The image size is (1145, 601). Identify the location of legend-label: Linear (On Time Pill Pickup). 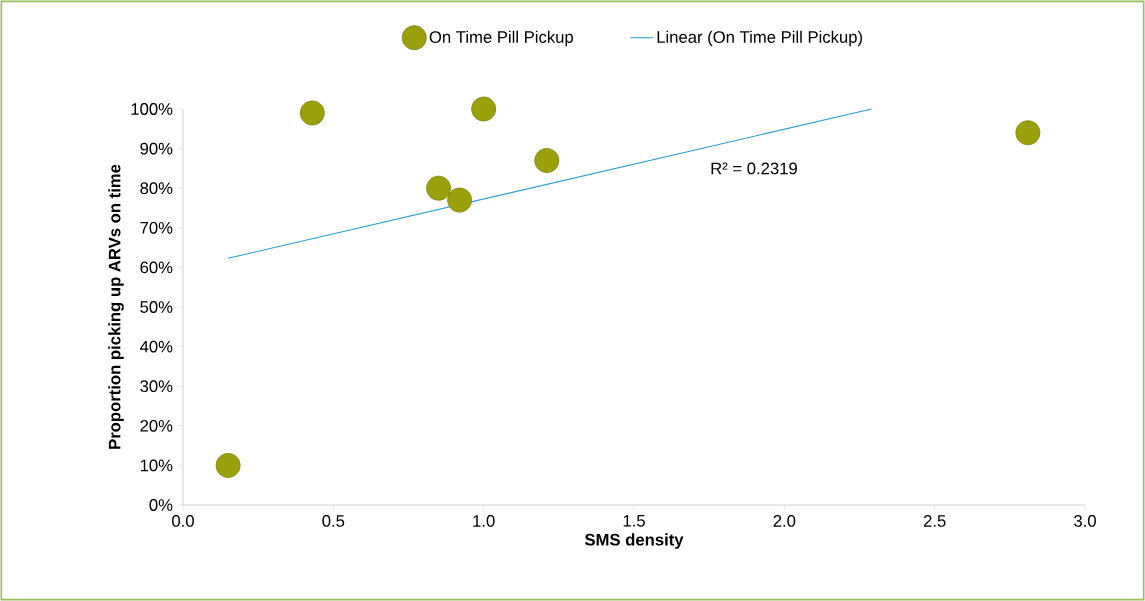
(759, 38).